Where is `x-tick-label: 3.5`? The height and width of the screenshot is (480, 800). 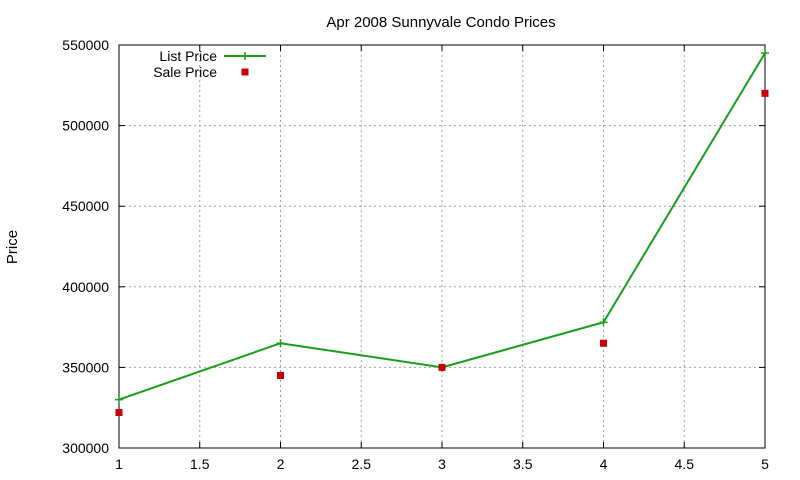 x-tick-label: 3.5 is located at coordinates (523, 464).